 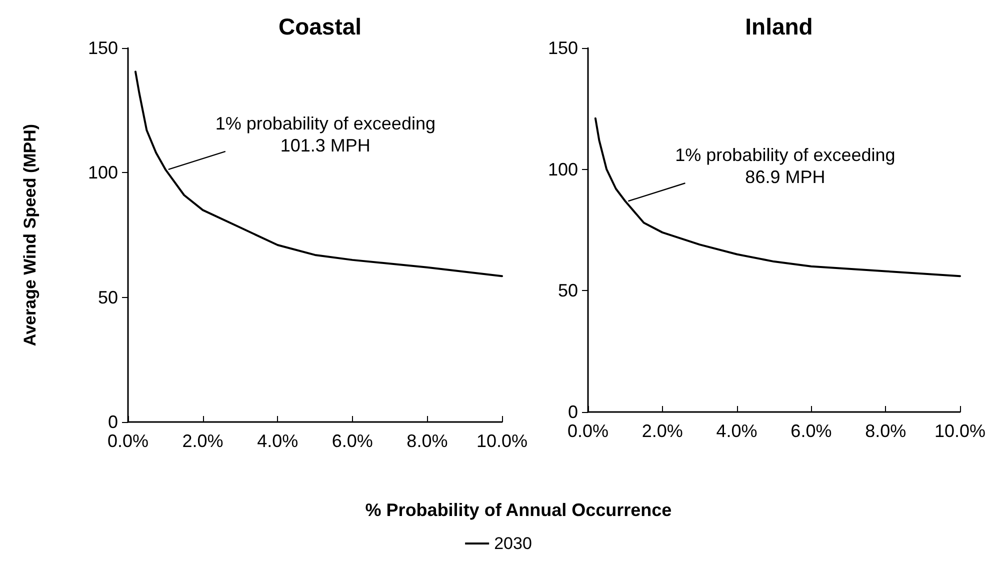 I want to click on y-axis-title: Average Wind Speed (MPH), so click(x=30, y=235).